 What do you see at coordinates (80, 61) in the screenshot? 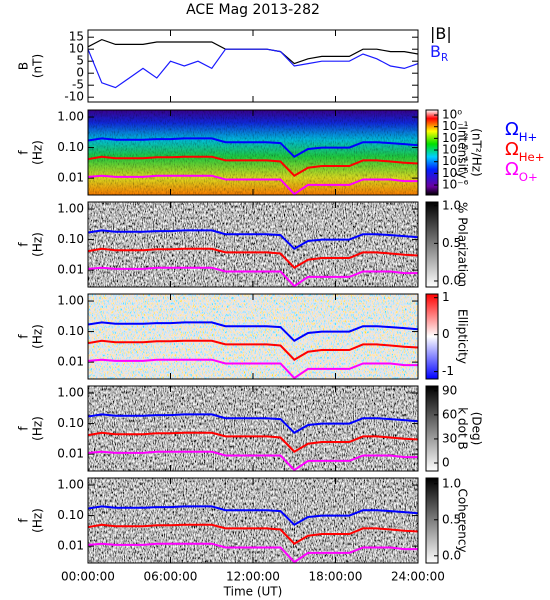
I see `y-tick-label: 5` at bounding box center [80, 61].